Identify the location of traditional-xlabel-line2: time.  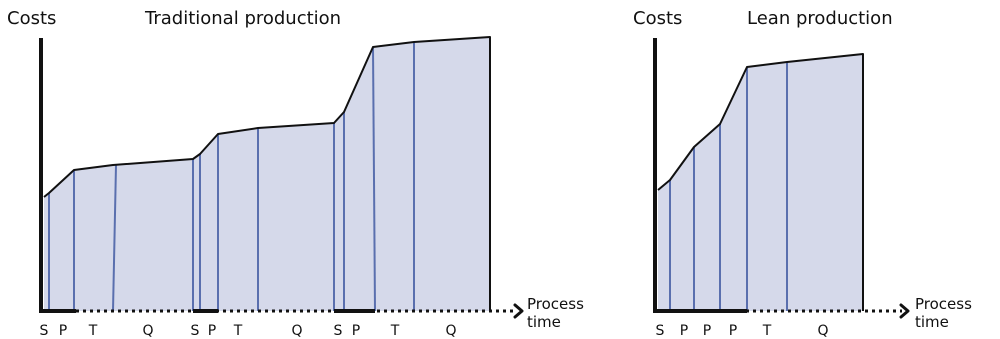
(544, 322).